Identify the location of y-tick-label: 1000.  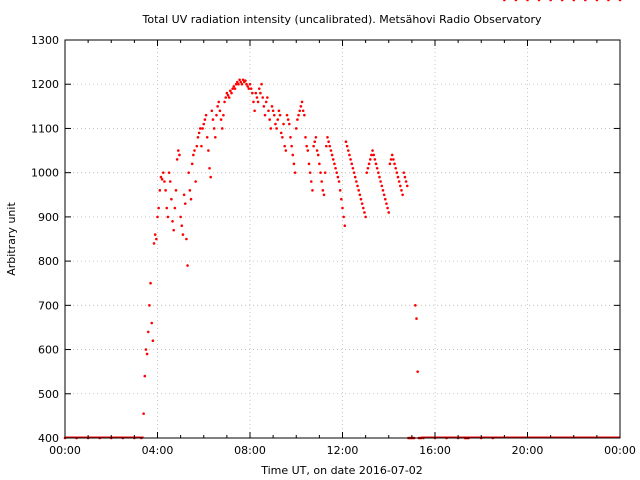
(45, 173).